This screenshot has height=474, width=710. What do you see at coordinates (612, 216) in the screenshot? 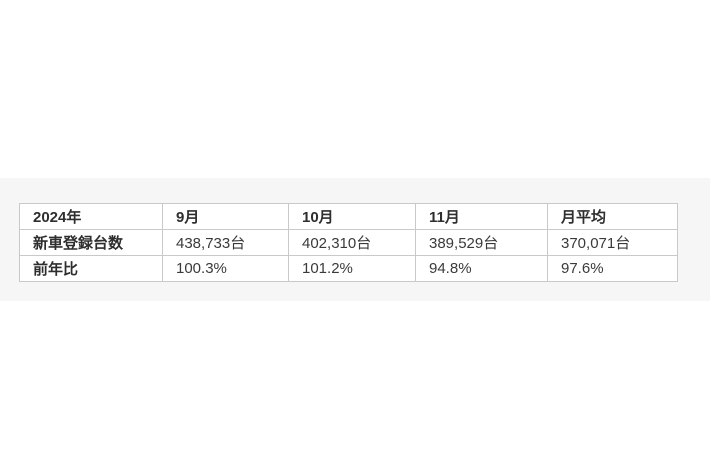
I see `header-monthly-average: 月平均` at bounding box center [612, 216].